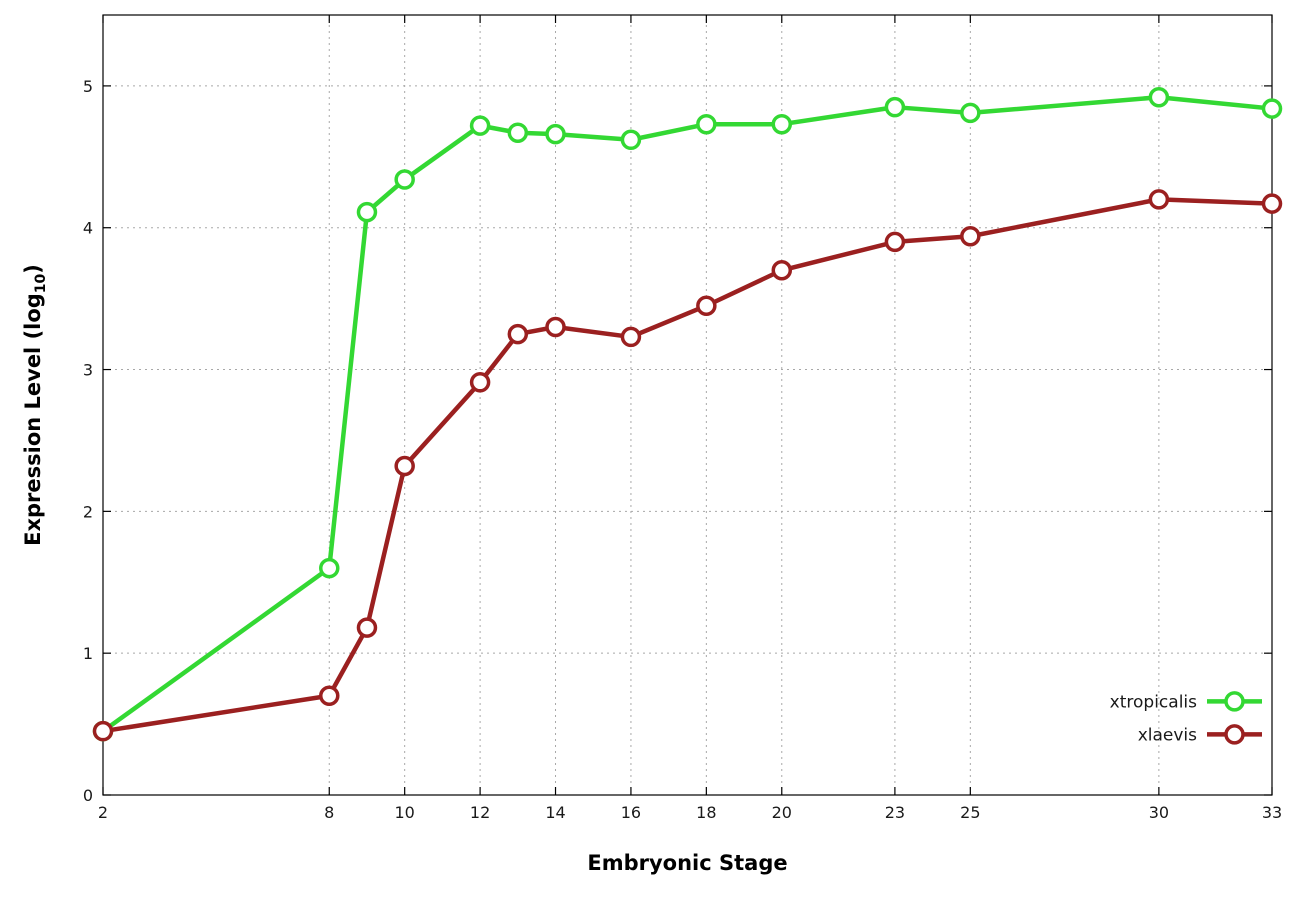 The height and width of the screenshot is (907, 1296). What do you see at coordinates (1153, 702) in the screenshot?
I see `legend-label-xtropicalis: xtropicalis` at bounding box center [1153, 702].